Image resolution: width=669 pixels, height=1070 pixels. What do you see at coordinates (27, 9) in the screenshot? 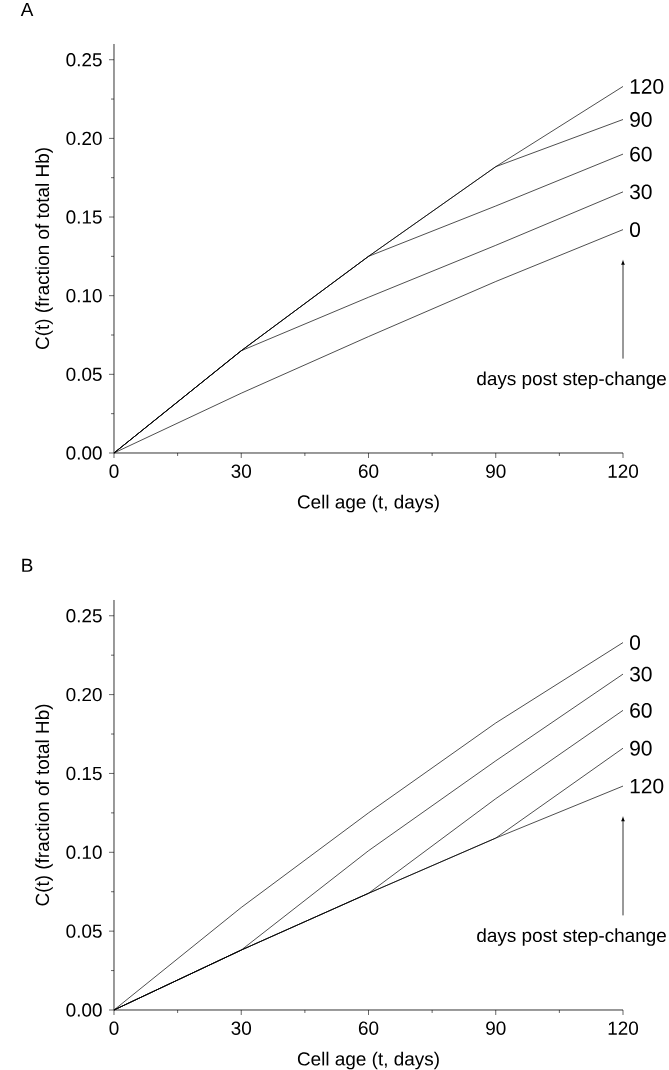
I see `chart-title: A` at bounding box center [27, 9].